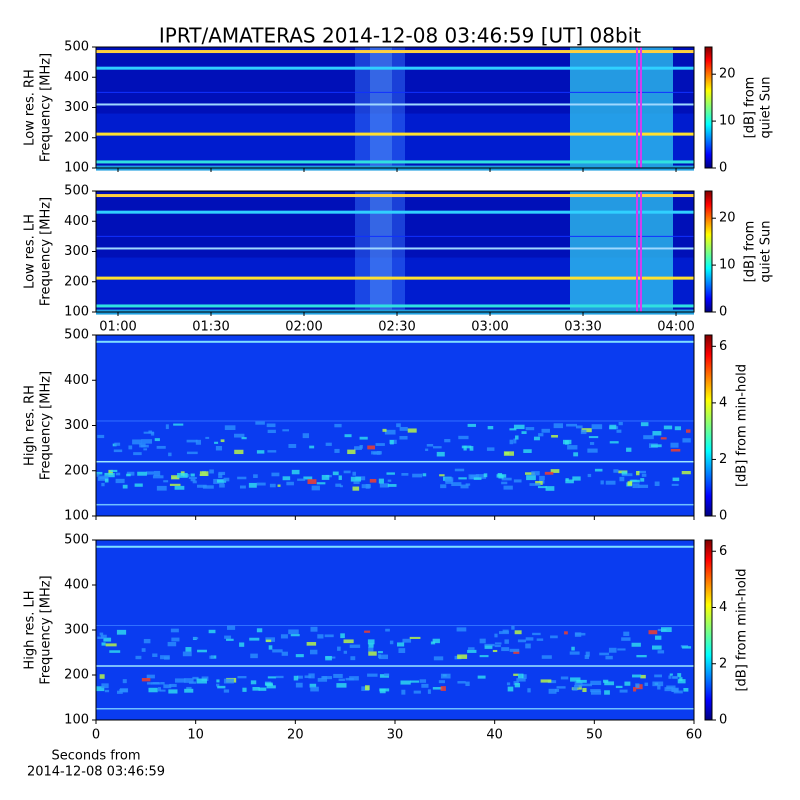  Describe the element at coordinates (694, 735) in the screenshot. I see `x-tick-label: 60` at that location.